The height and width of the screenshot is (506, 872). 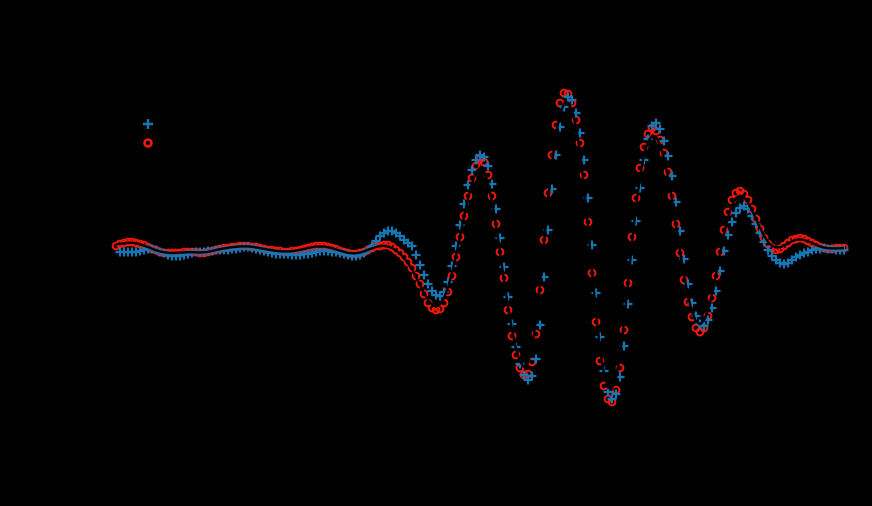 I want to click on legend-plus-marker, so click(x=148, y=124).